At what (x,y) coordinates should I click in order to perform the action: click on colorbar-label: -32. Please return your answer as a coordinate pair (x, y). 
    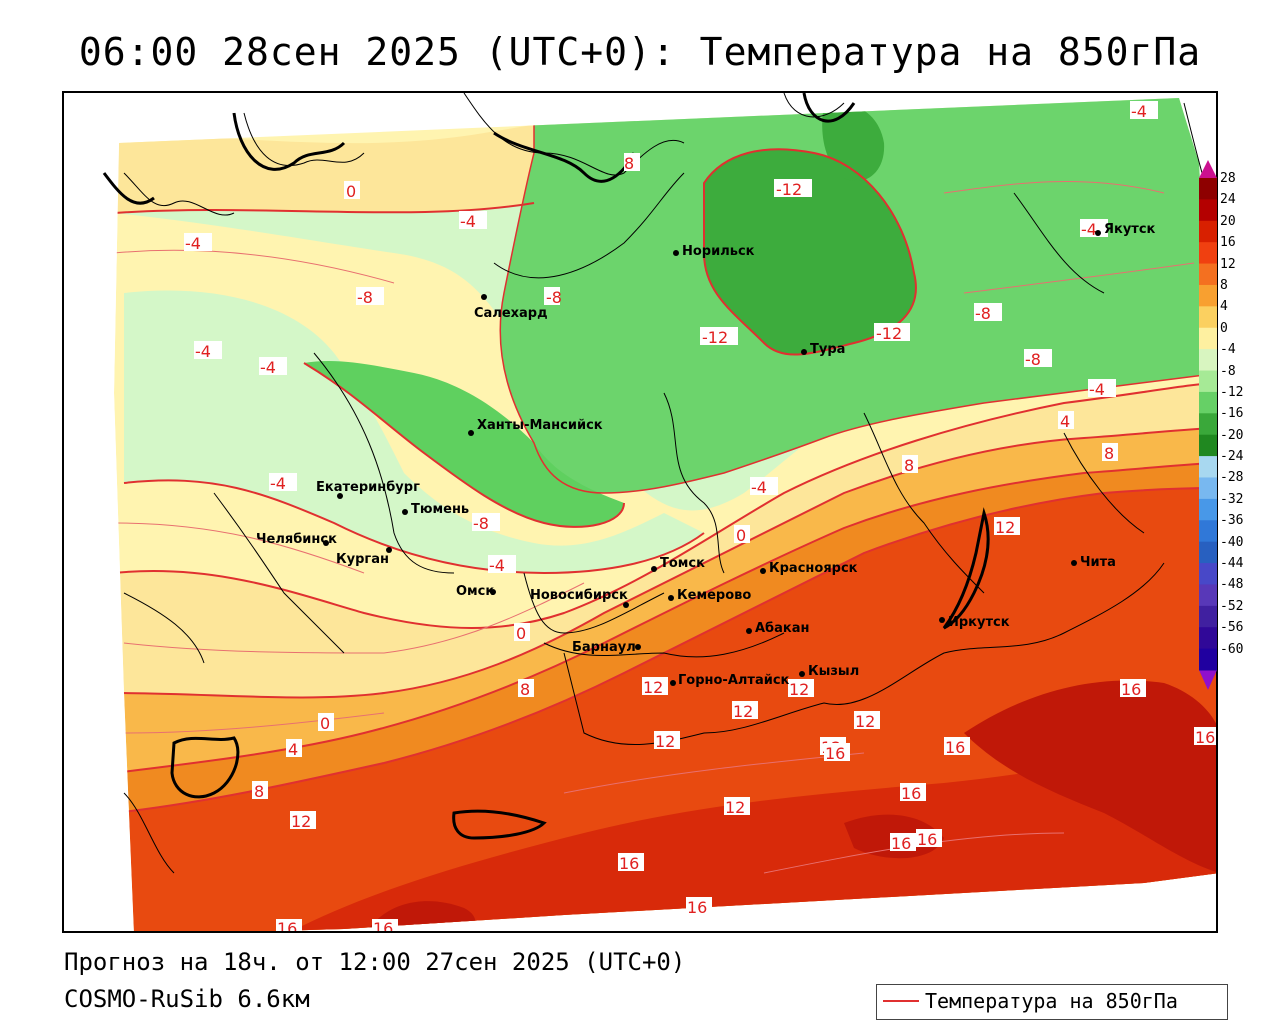
    Looking at the image, I should click on (1232, 499).